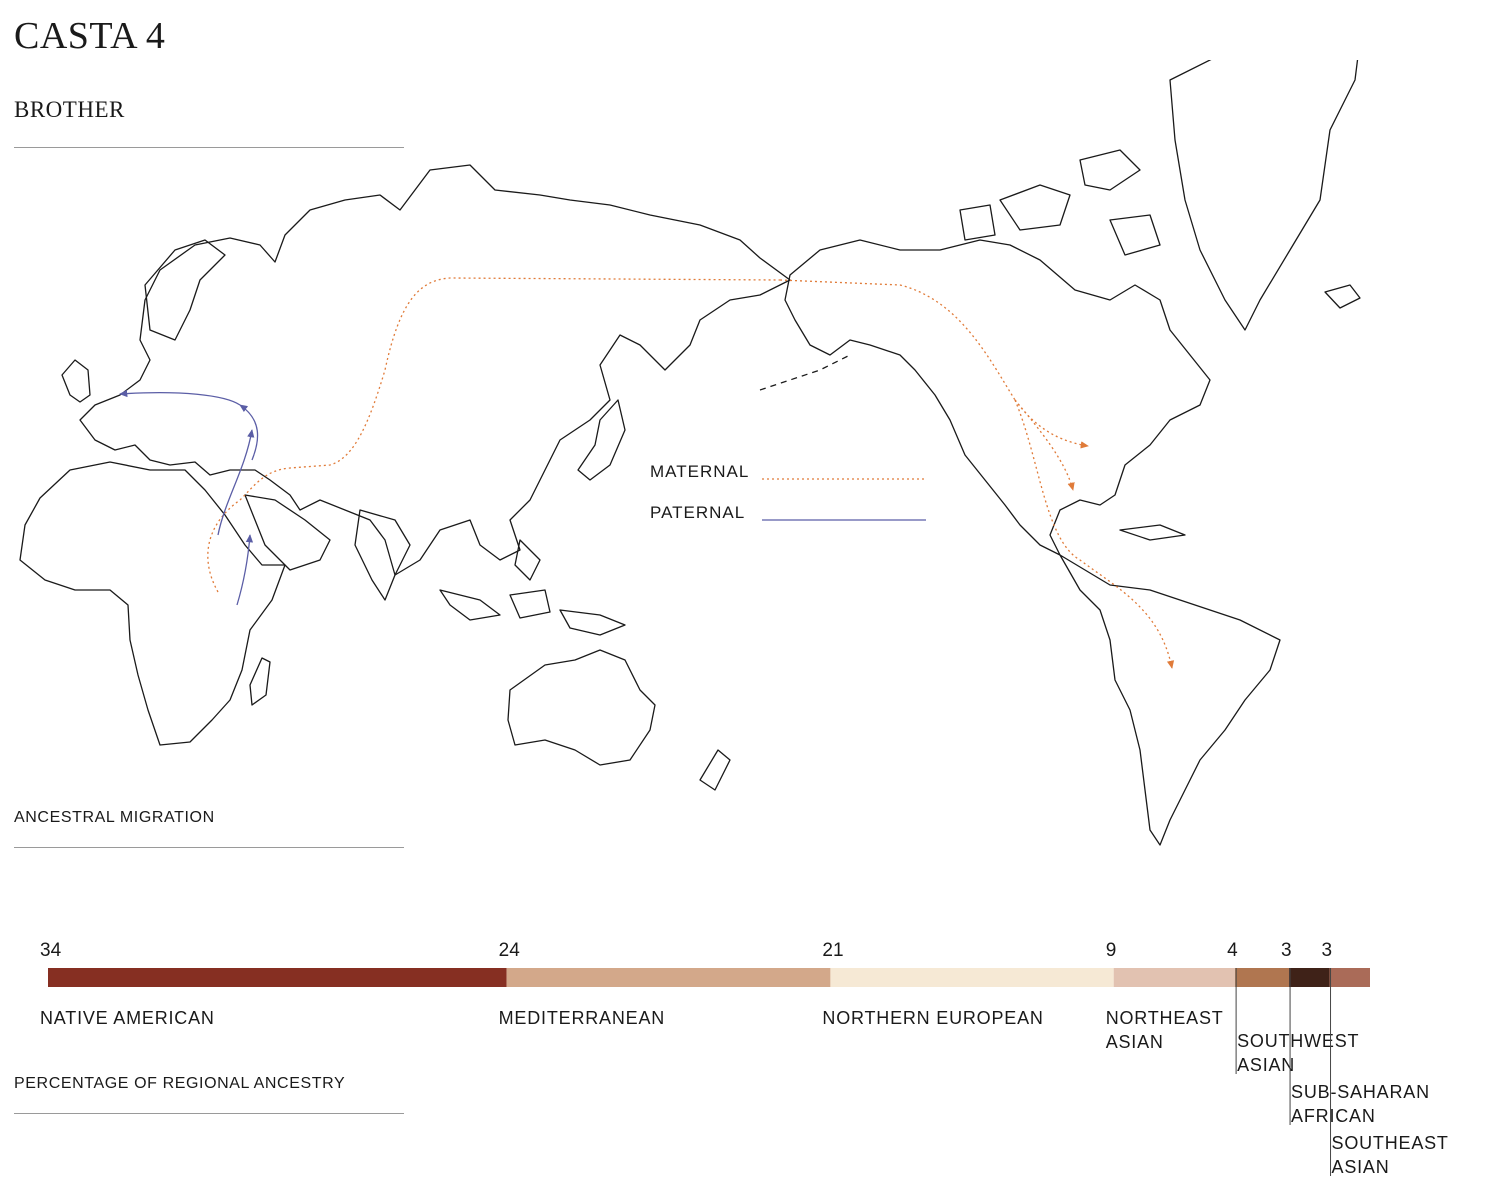  Describe the element at coordinates (152, 603) in the screenshot. I see `africa-landmass` at that location.